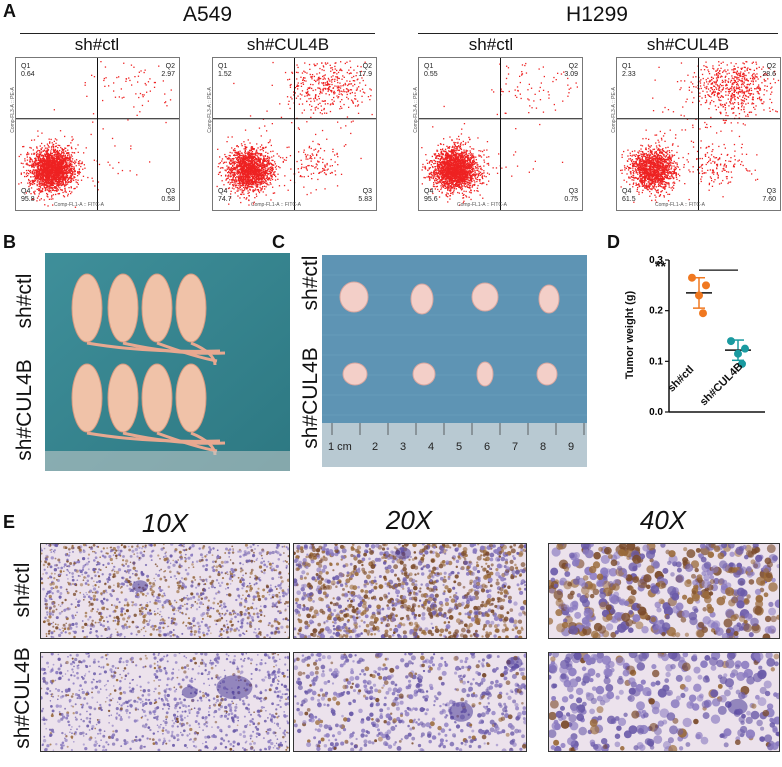  I want to click on quadrant-percent: 2.97, so click(164, 75).